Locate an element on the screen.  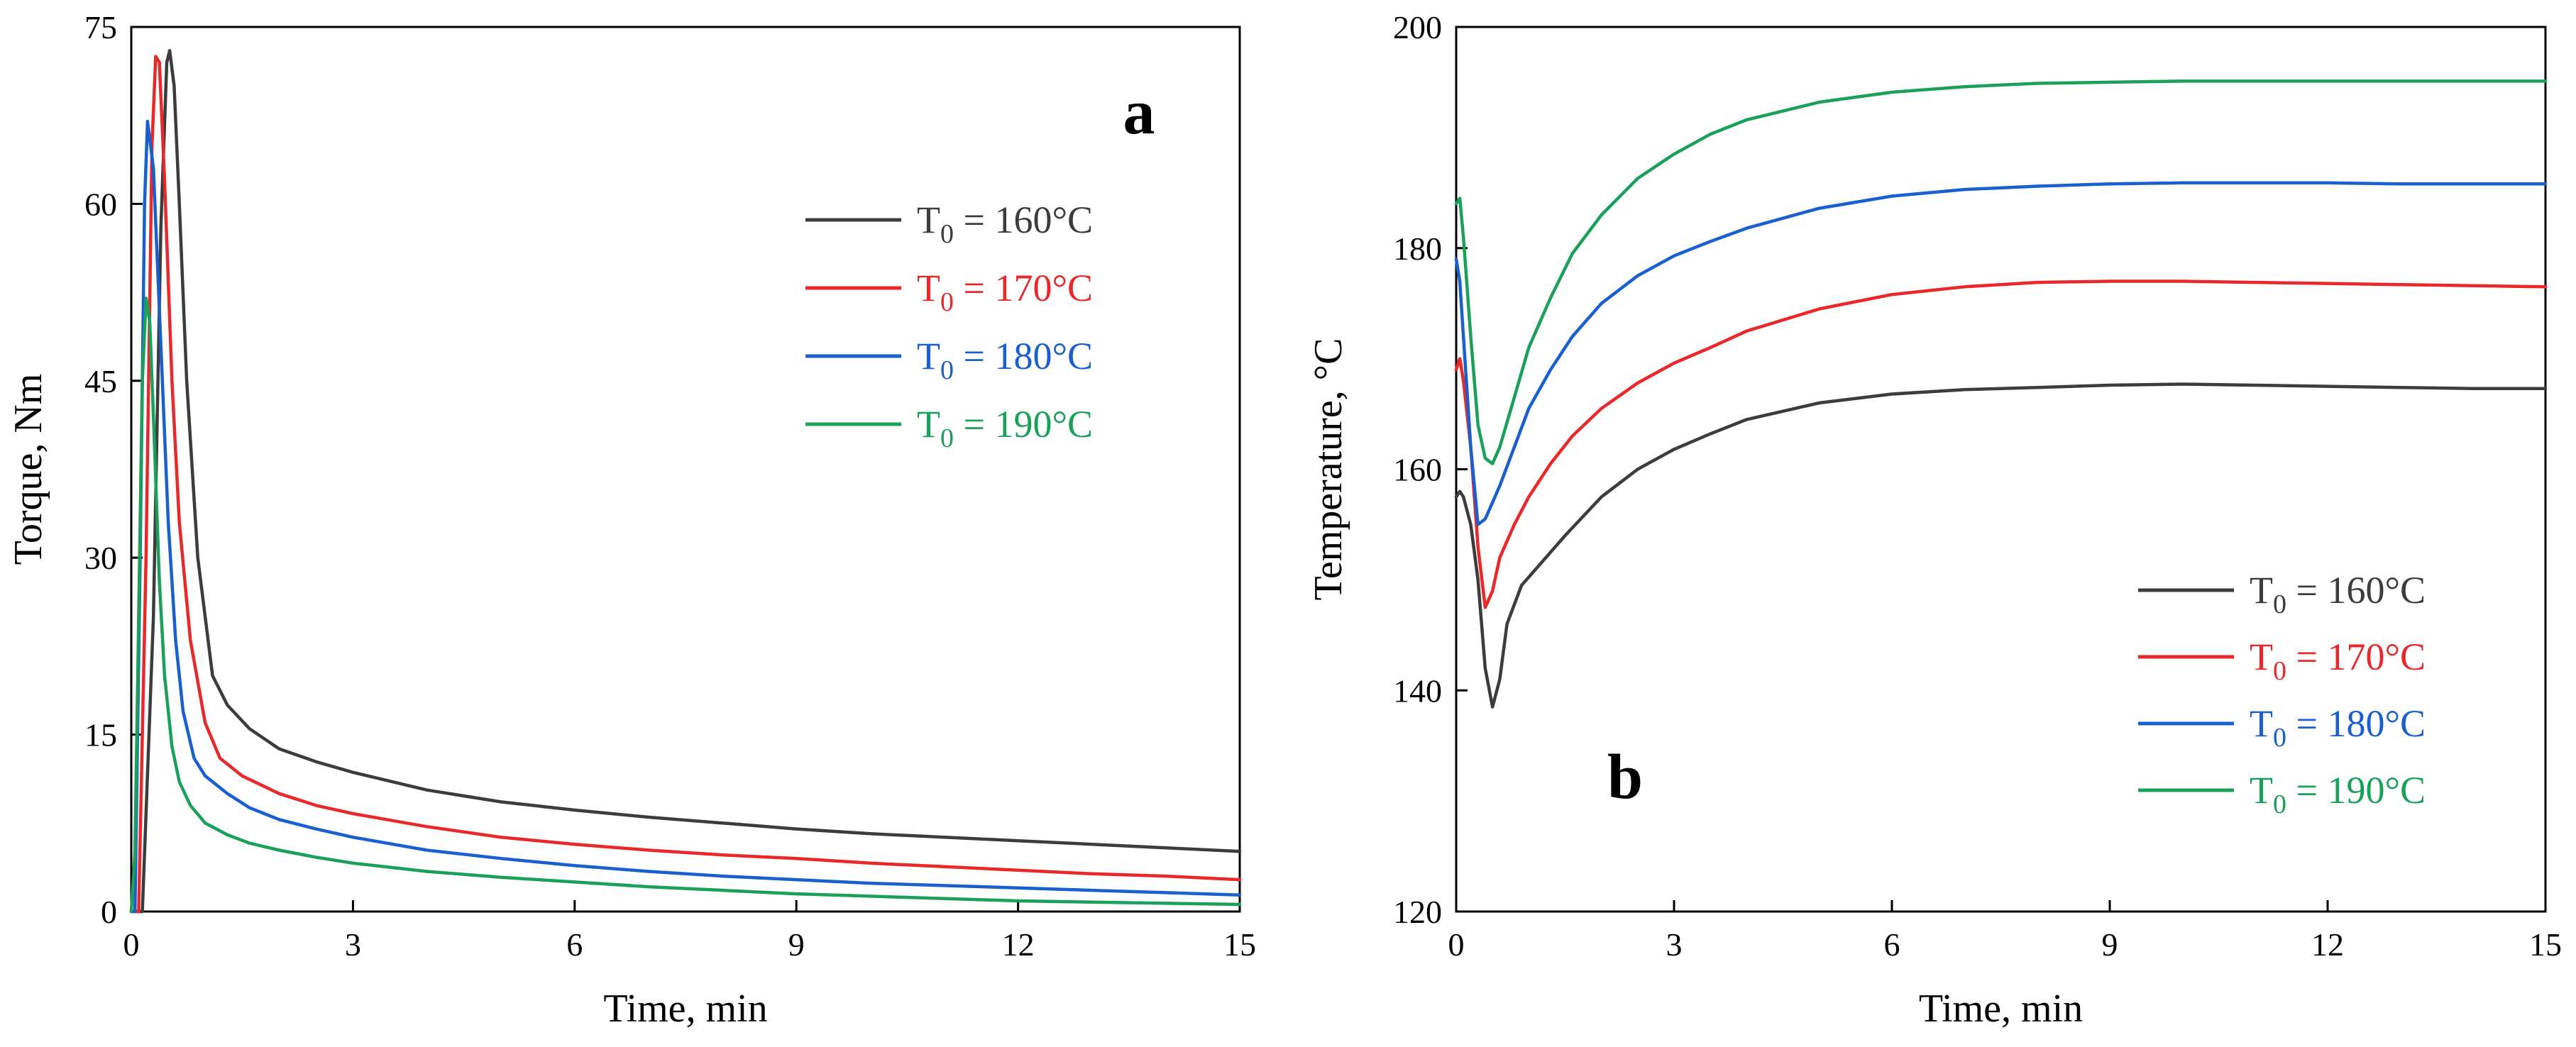
y-axis-title: Temperature, °C is located at coordinates (1328, 470).